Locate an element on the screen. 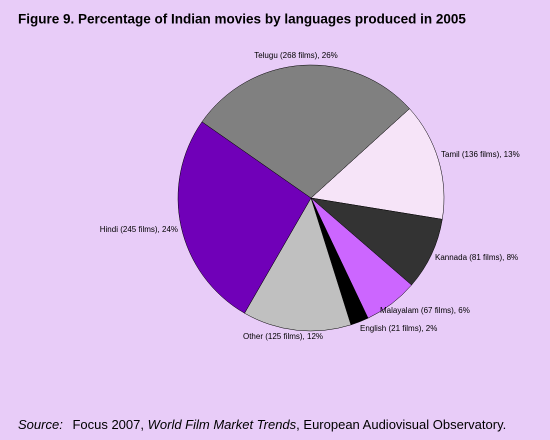 This screenshot has height=440, width=550. source-title: World Film Market Trends is located at coordinates (222, 424).